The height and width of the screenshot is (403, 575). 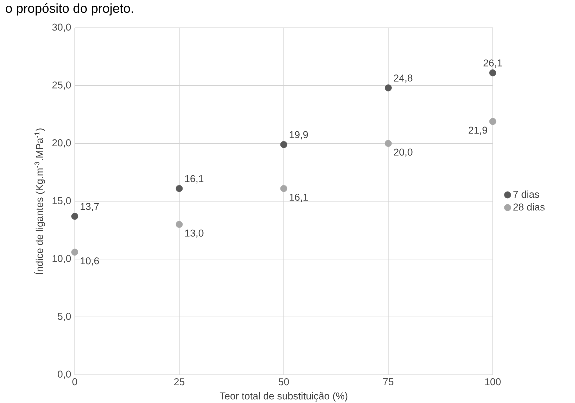 I want to click on x-axis-title: Teor total de substituição (%), so click(x=284, y=397).